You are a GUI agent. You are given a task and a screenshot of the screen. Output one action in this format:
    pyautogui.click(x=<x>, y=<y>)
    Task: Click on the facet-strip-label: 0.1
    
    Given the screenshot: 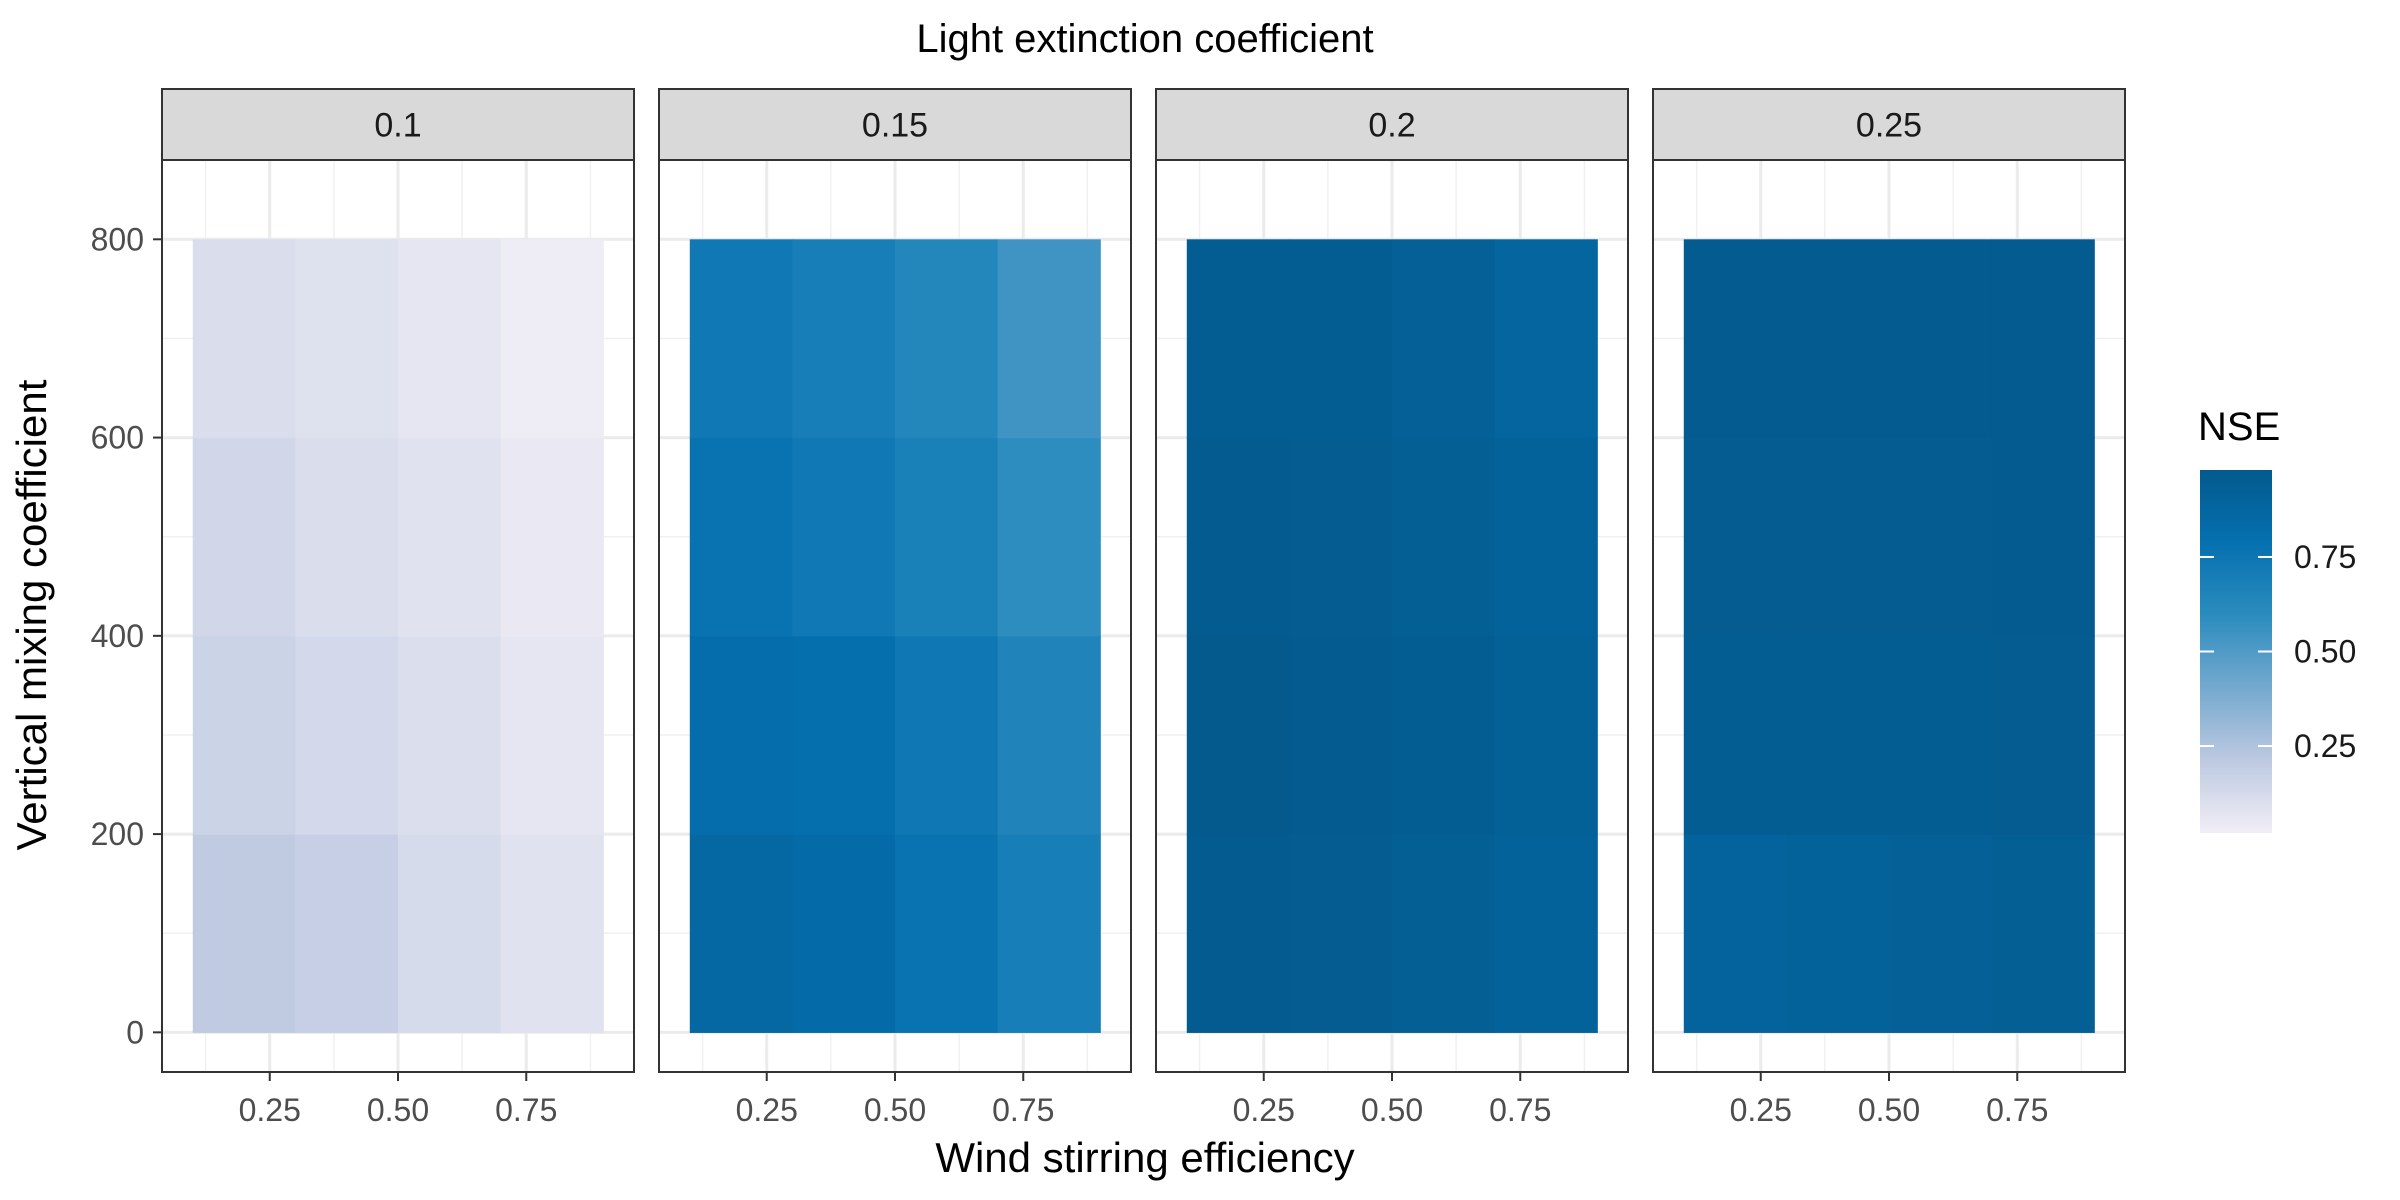 What is the action you would take?
    pyautogui.click(x=397, y=126)
    